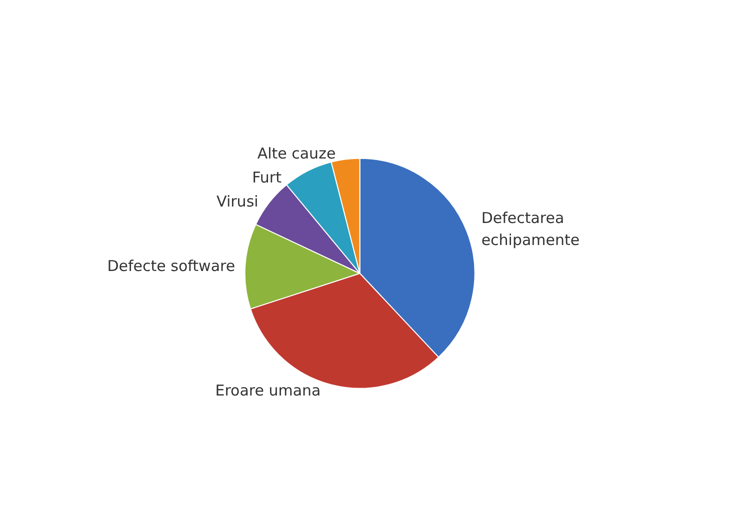 Image resolution: width=745 pixels, height=511 pixels. What do you see at coordinates (296, 153) in the screenshot?
I see `slice-label: Alte cauze` at bounding box center [296, 153].